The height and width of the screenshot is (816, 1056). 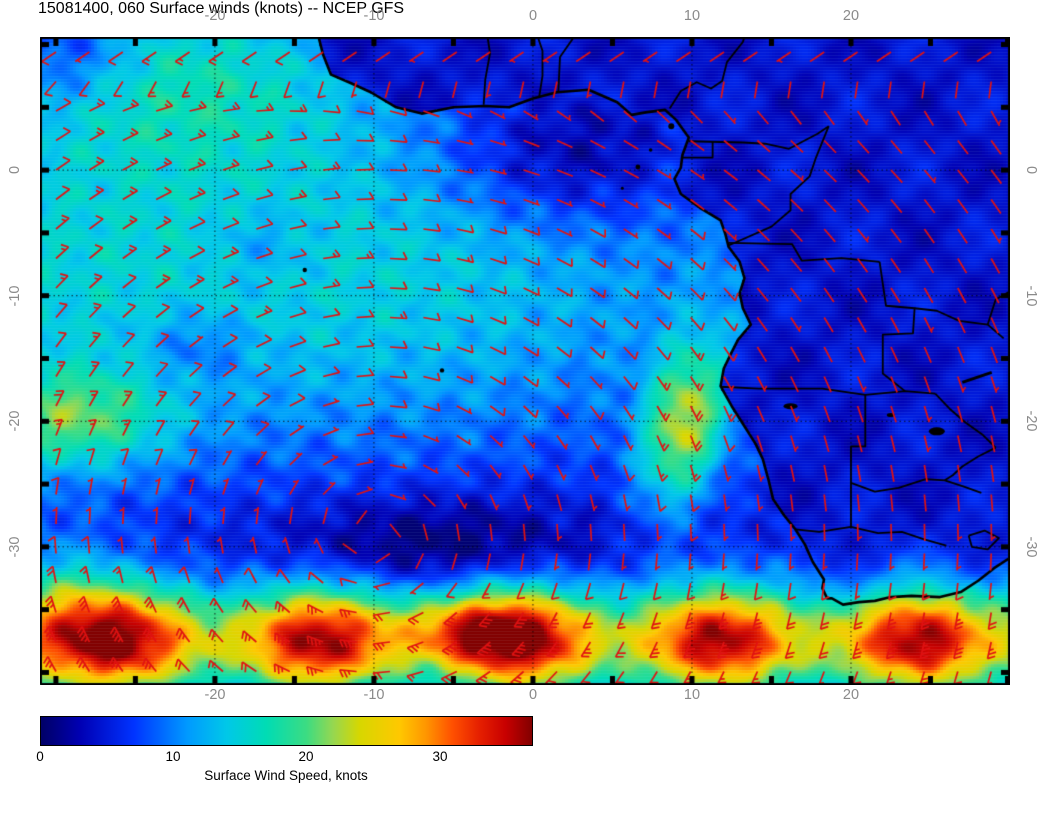 I want to click on colorbar-tick: 0, so click(x=40, y=756).